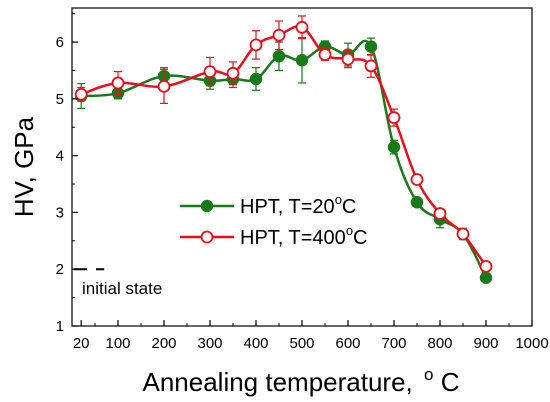 This screenshot has width=550, height=402. What do you see at coordinates (209, 343) in the screenshot?
I see `x-tick-label: 300` at bounding box center [209, 343].